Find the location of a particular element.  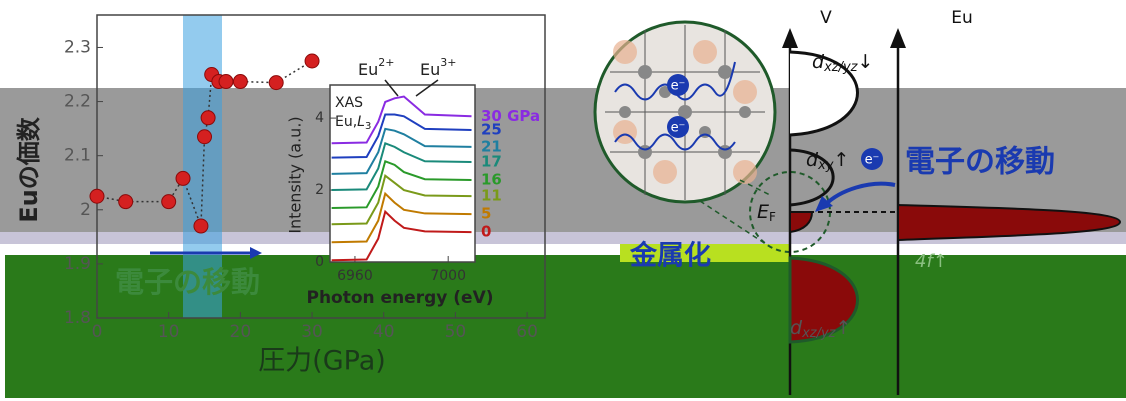

edge-element: Eu, is located at coordinates (346, 122).